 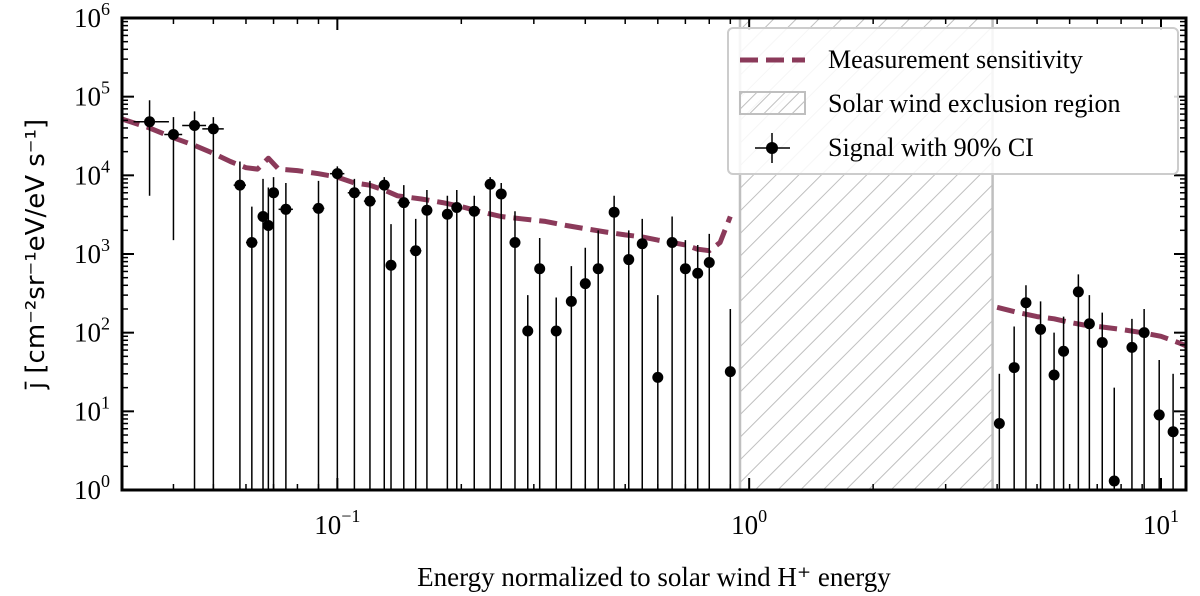 I want to click on y-tick-label: 10⁴, so click(x=92, y=173).